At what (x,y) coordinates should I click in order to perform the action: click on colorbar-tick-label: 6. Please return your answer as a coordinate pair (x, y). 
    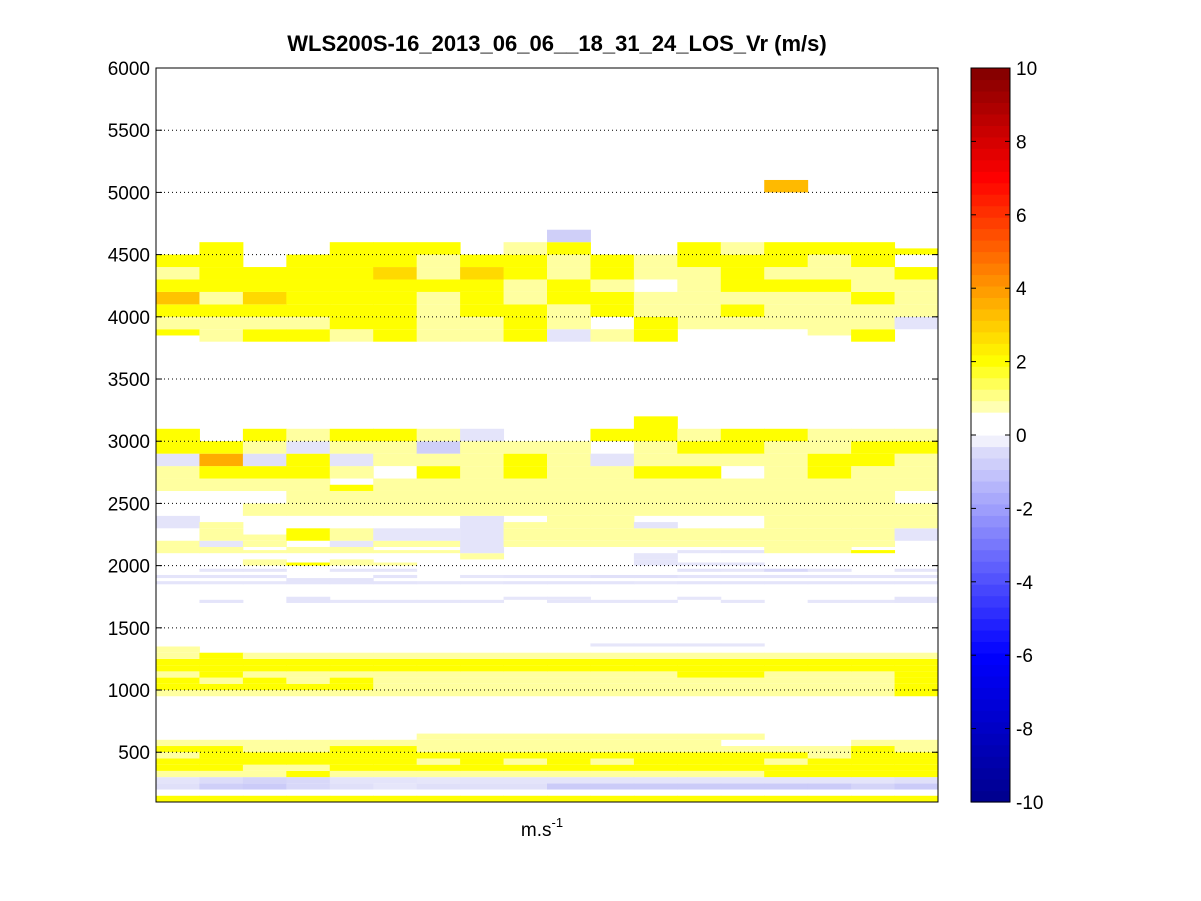
    Looking at the image, I should click on (1021, 216).